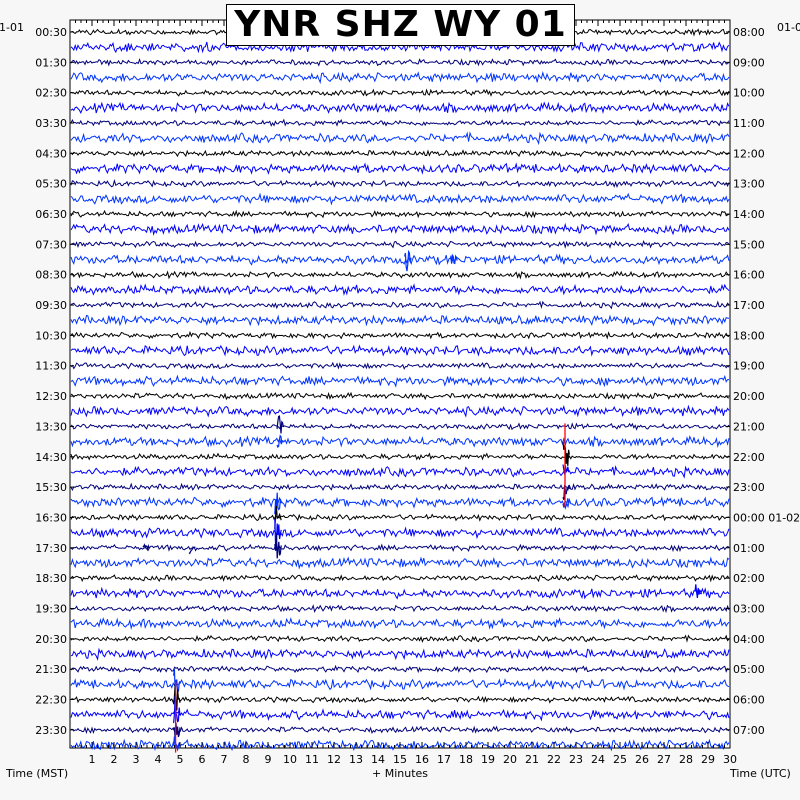 The width and height of the screenshot is (800, 800). Describe the element at coordinates (708, 759) in the screenshot. I see `x-tick-label: 29` at that location.